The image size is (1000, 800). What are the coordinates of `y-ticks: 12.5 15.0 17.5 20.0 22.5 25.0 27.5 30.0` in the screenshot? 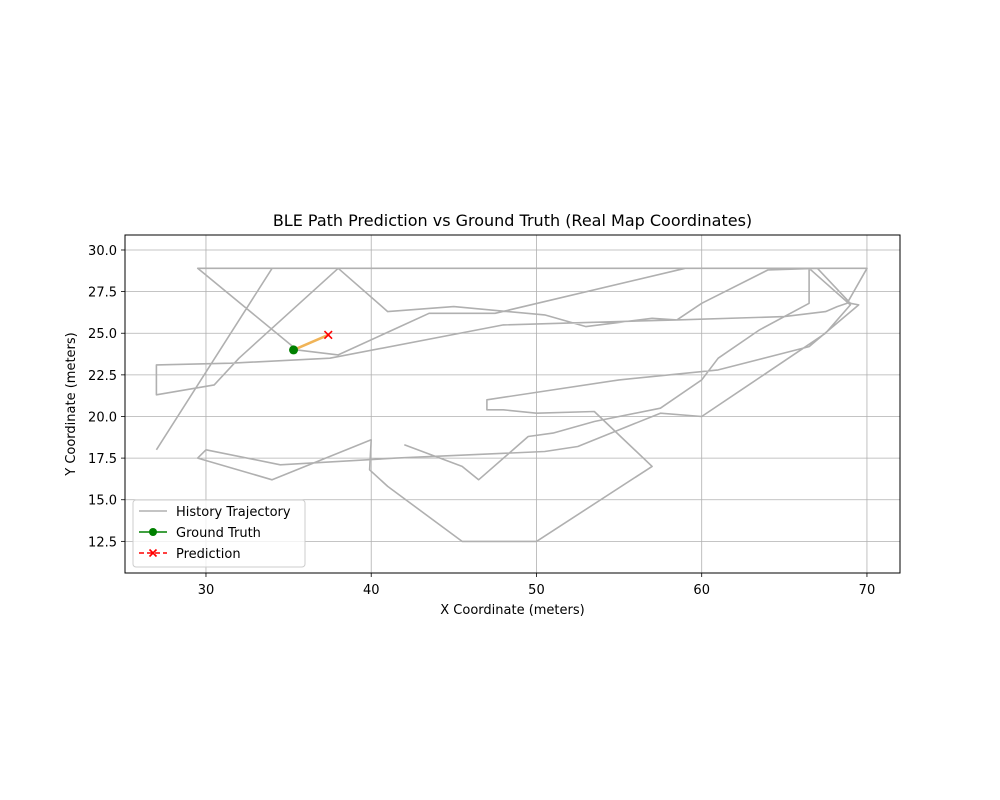 It's located at (106, 397).